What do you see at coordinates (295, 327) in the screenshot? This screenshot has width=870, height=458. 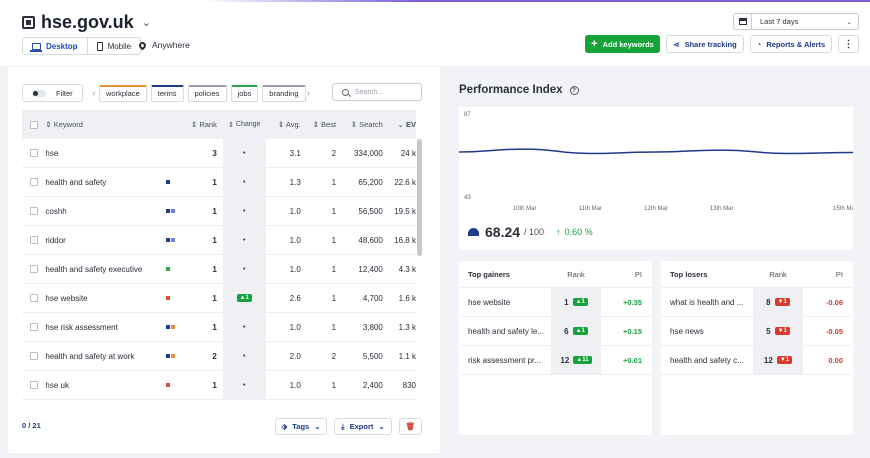 I see `avg-cell: 1.0` at bounding box center [295, 327].